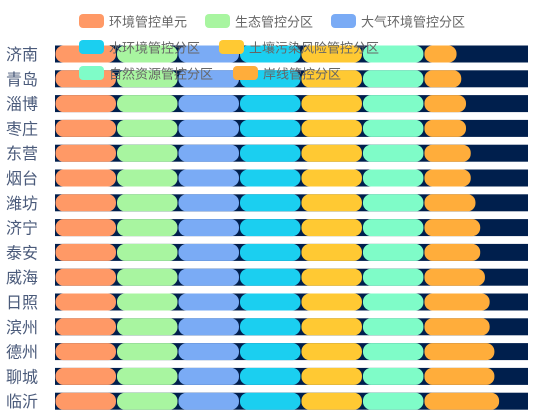 This screenshot has height=420, width=550. I want to click on legend-item-5: 土壤污染风险管控分区, so click(299, 48).